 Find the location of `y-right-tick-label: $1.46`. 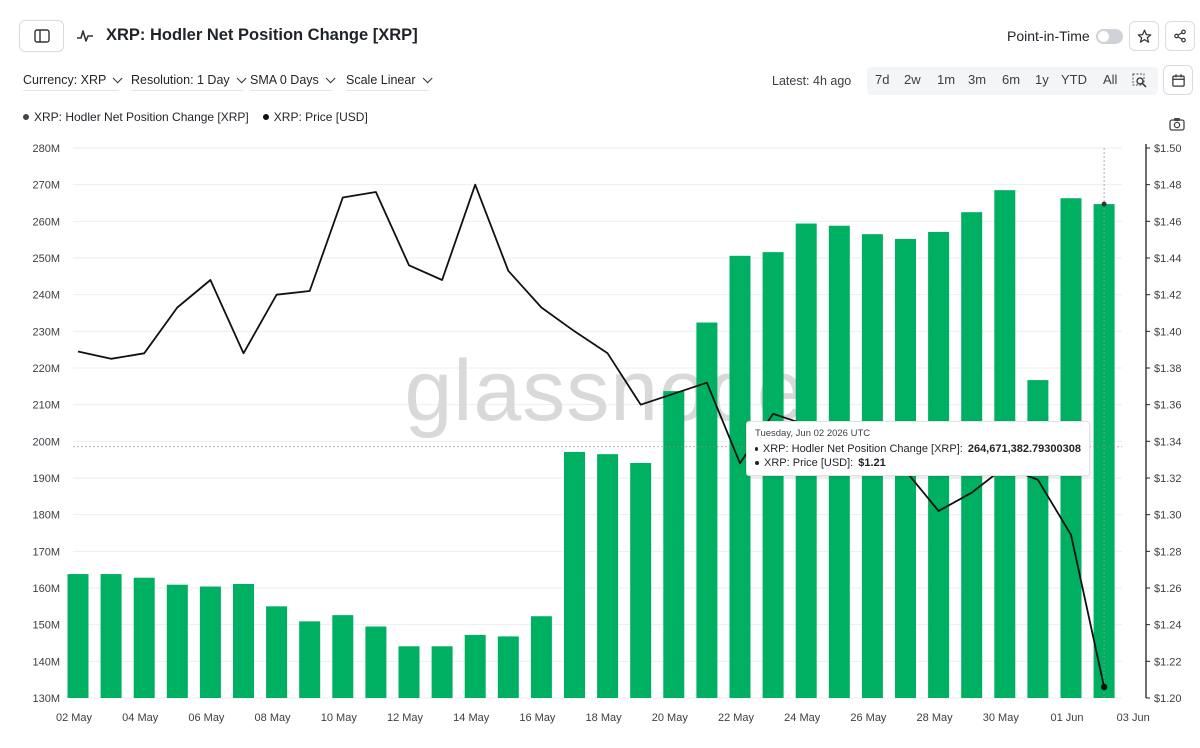

y-right-tick-label: $1.46 is located at coordinates (1168, 222).